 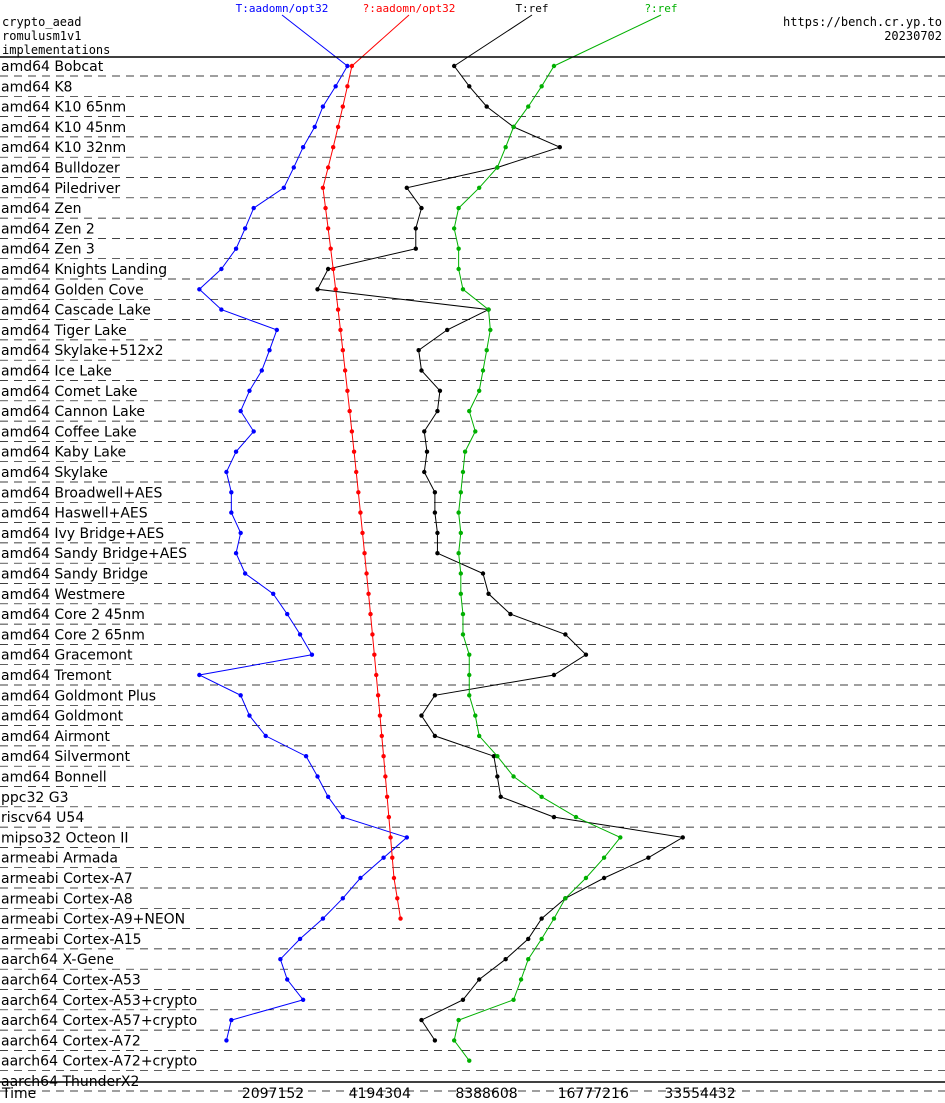 What do you see at coordinates (99, 1062) in the screenshot?
I see `row-label: aarch64 Cortex-A72+crypto` at bounding box center [99, 1062].